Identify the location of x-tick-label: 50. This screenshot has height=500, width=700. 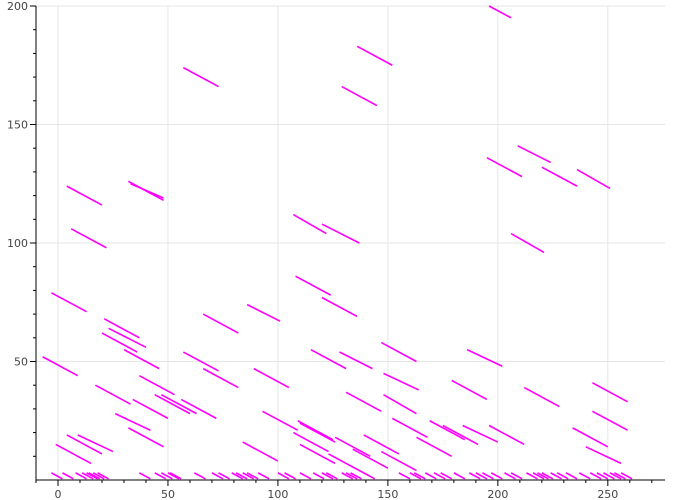
(168, 494).